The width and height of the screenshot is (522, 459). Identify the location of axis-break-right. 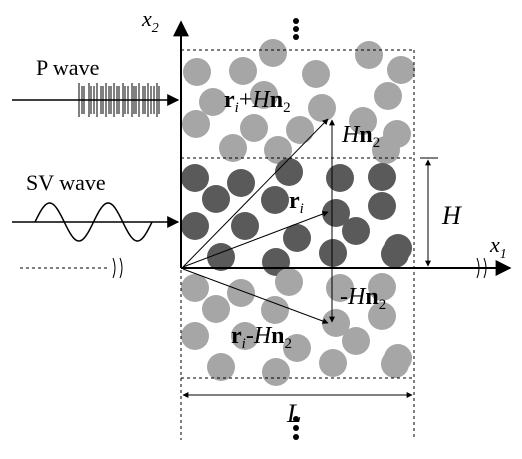
(481, 268).